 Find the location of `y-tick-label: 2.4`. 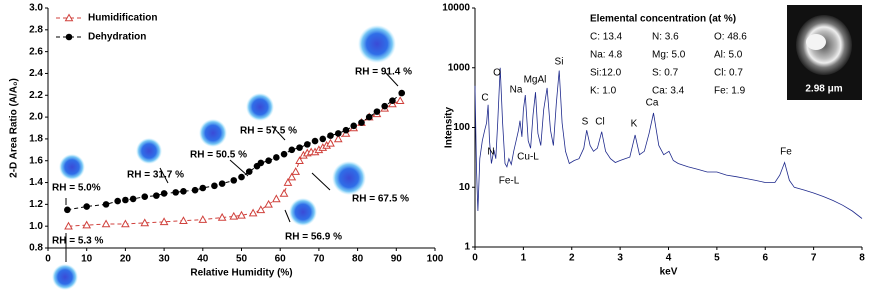

y-tick-label: 2.4 is located at coordinates (36, 73).